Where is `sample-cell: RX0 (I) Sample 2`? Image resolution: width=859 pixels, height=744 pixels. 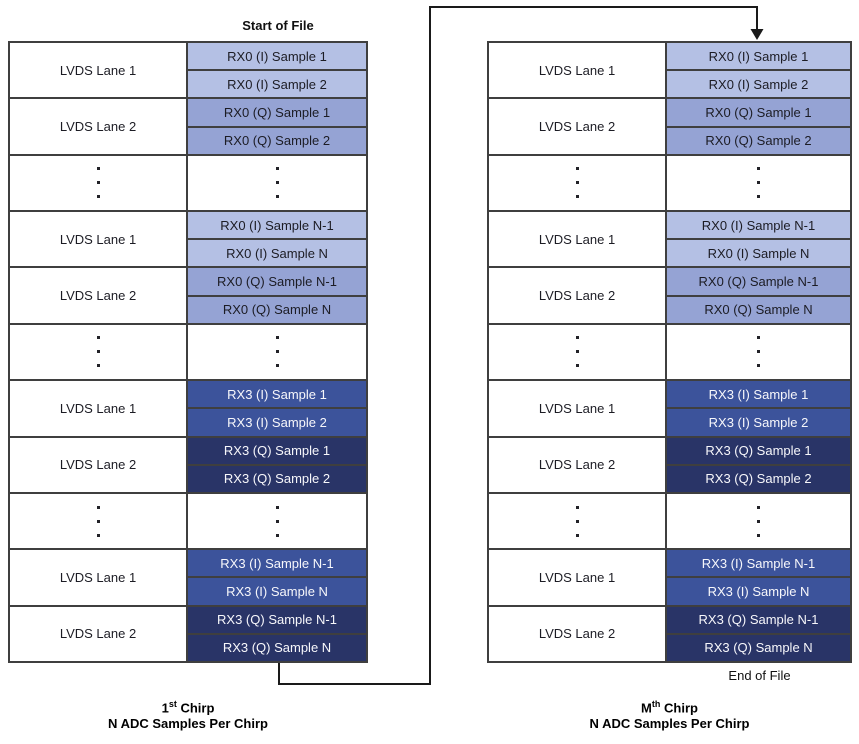 sample-cell: RX0 (I) Sample 2 is located at coordinates (277, 83).